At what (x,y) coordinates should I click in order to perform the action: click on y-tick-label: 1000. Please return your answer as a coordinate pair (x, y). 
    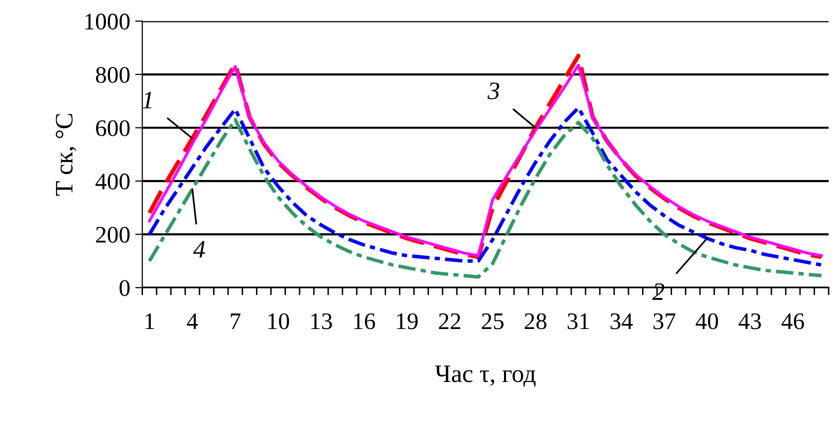
    Looking at the image, I should click on (107, 22).